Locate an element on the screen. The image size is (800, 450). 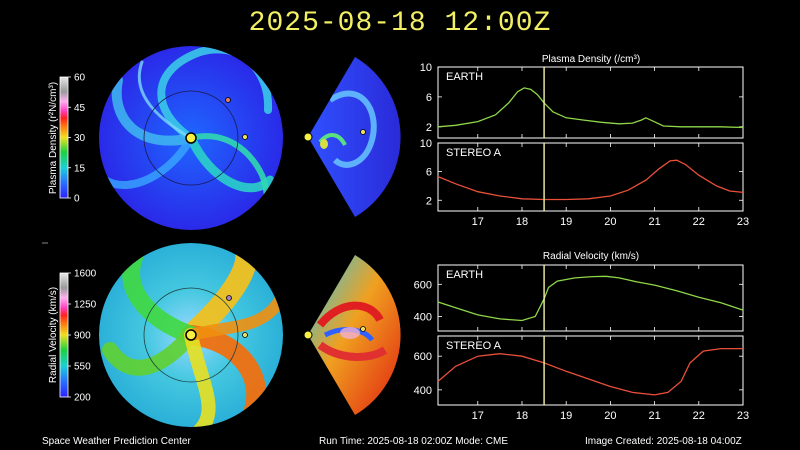
chart-panel-4: 400 600 17 18 19 20 21 22 23 STEREO A is located at coordinates (581, 378).